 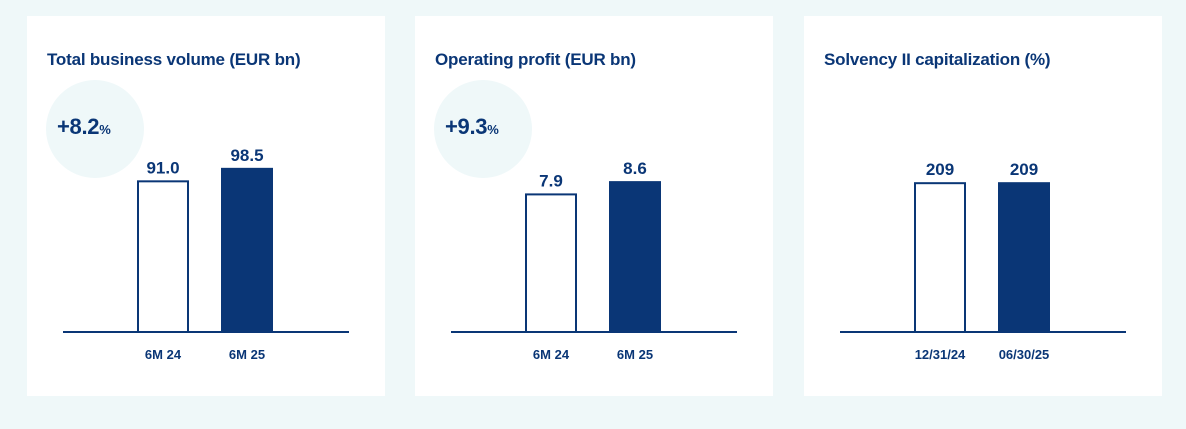 I want to click on data-label: 7.9, so click(x=551, y=180).